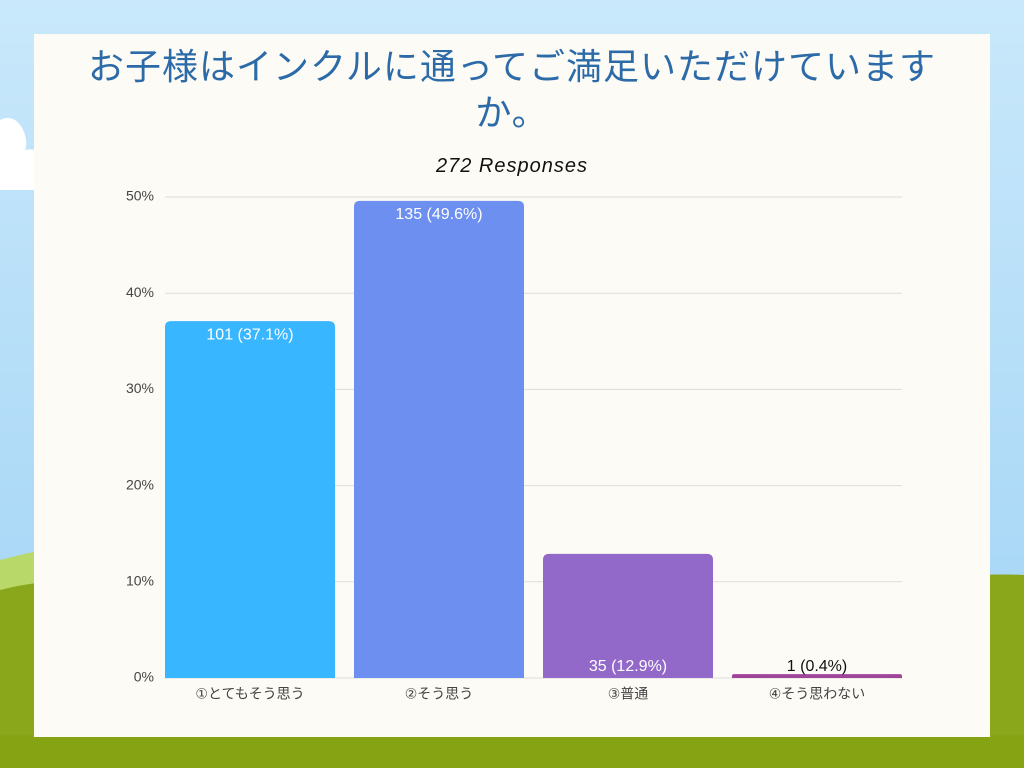 This screenshot has width=1024, height=768. Describe the element at coordinates (512, 751) in the screenshot. I see `ground` at that location.